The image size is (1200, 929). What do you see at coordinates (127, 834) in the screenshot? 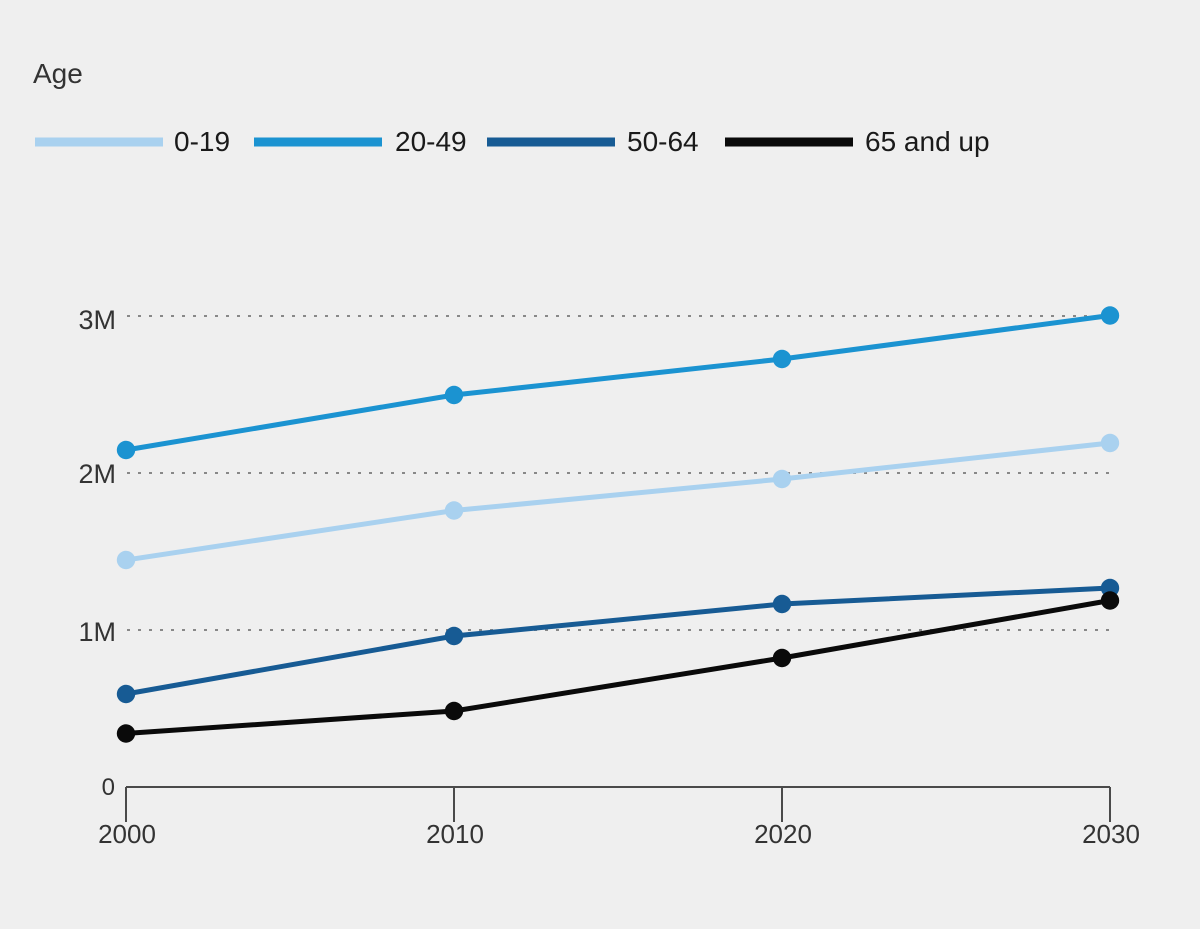
I see `svg-text: 2000` at bounding box center [127, 834].